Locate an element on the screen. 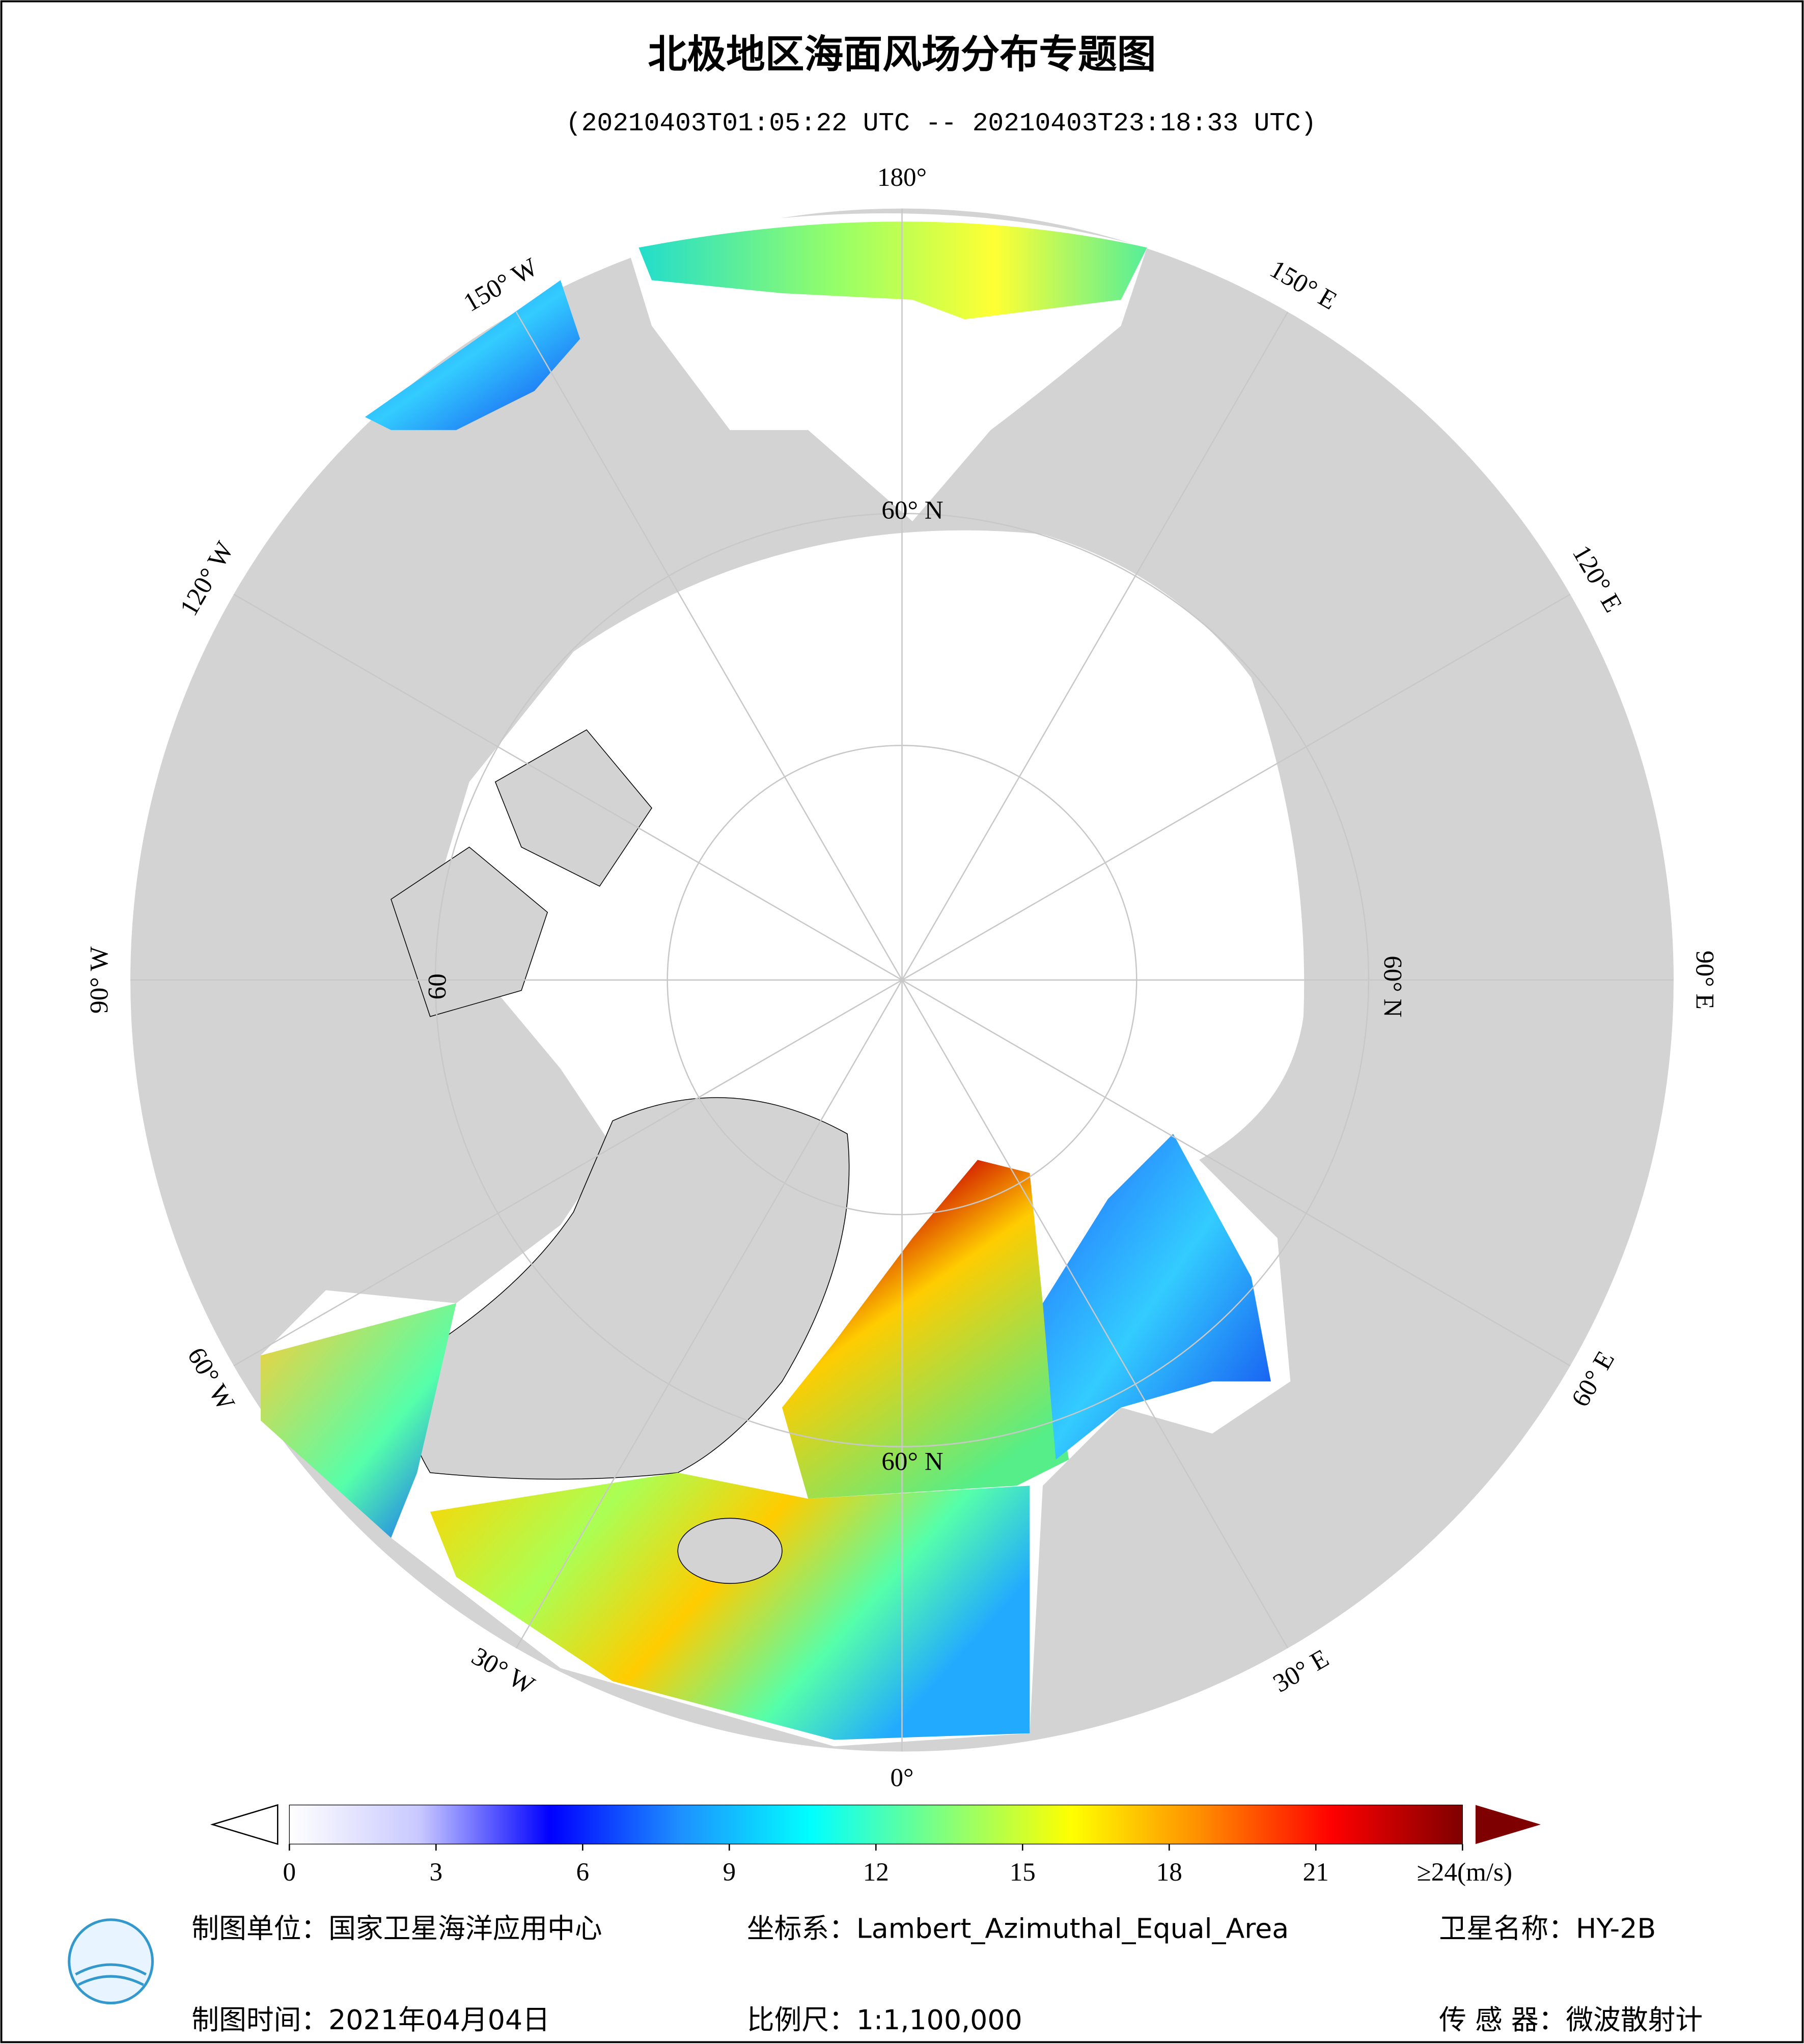 This screenshot has width=1804, height=2044. colorbar-tick-label: 18 is located at coordinates (1169, 1872).